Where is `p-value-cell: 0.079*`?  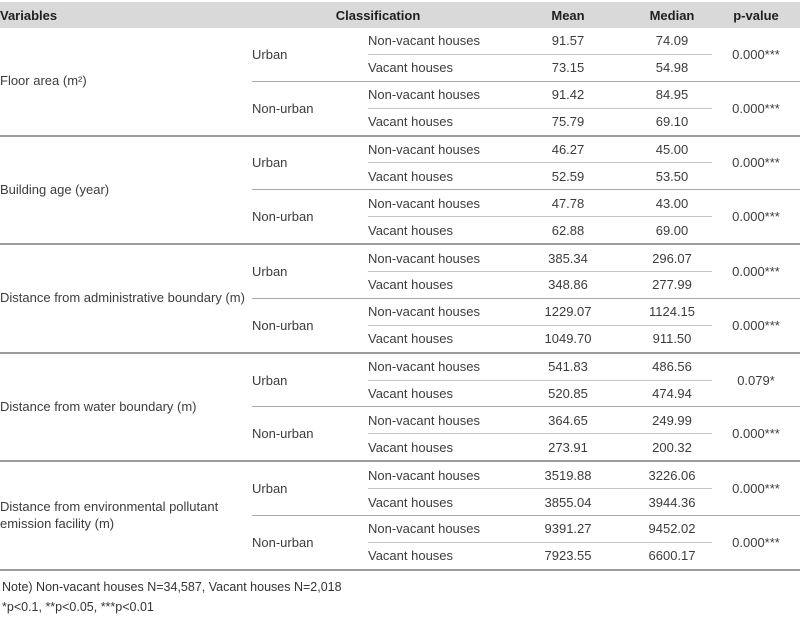
p-value-cell: 0.079* is located at coordinates (756, 380).